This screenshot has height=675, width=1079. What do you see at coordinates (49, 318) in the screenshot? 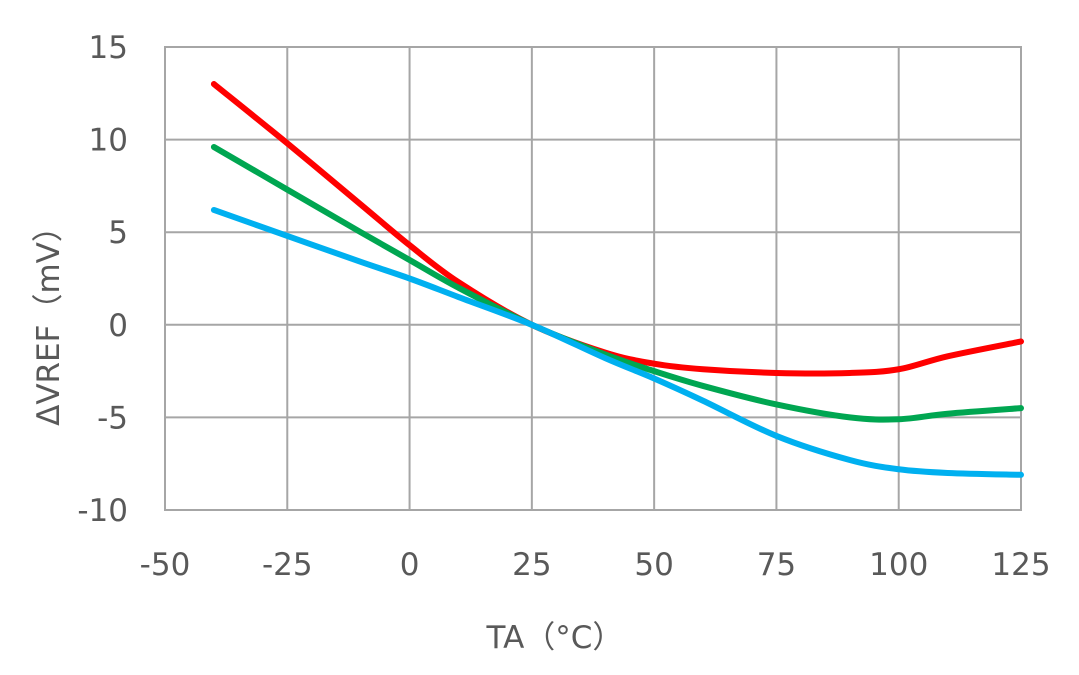
I see `y-axis-title: ΔVREF（mV）` at bounding box center [49, 318].